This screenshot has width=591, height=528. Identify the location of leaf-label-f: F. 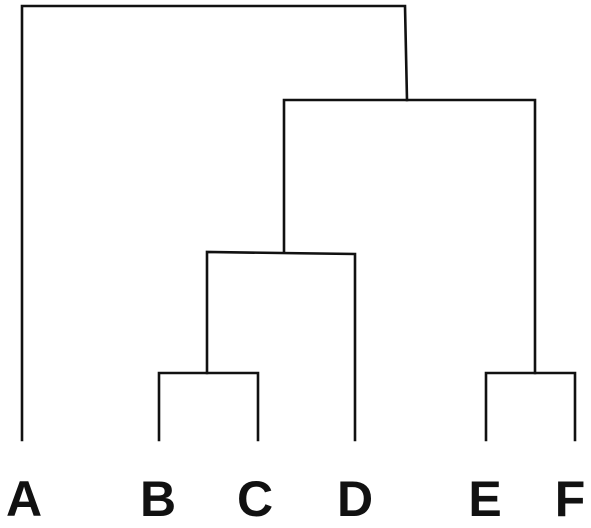
(570, 499).